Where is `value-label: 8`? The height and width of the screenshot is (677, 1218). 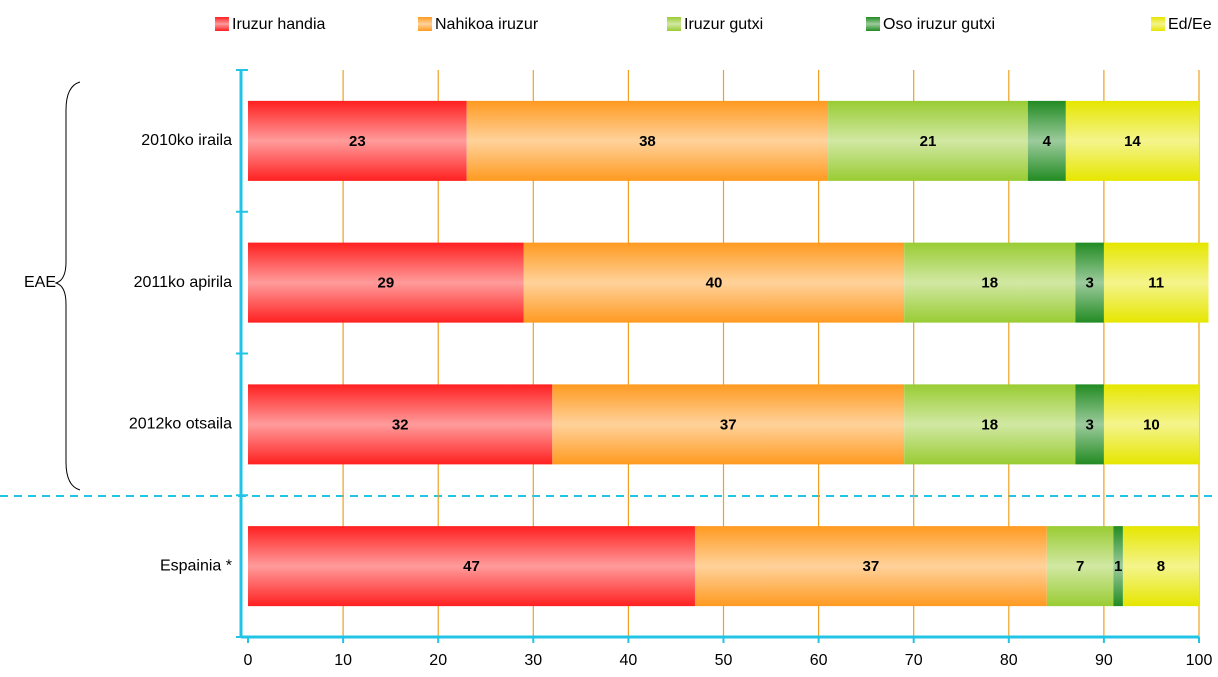
value-label: 8 is located at coordinates (1161, 566).